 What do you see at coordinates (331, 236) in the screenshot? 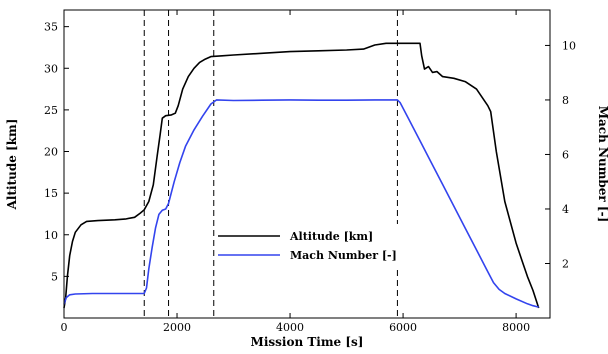
I see `legend-label-altitude: Altitude [km]` at bounding box center [331, 236].